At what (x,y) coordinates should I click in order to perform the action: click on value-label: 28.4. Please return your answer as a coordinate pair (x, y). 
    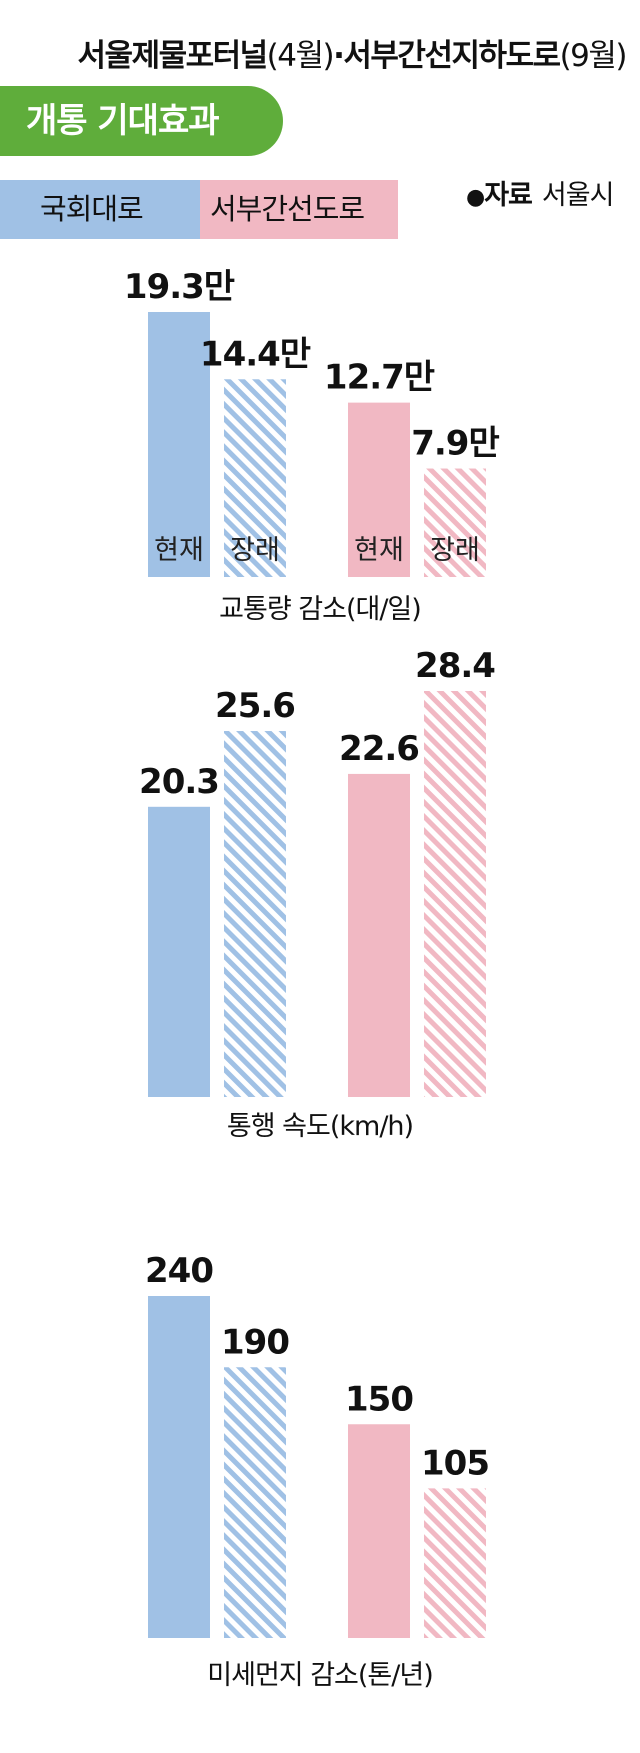
    Looking at the image, I should click on (455, 666).